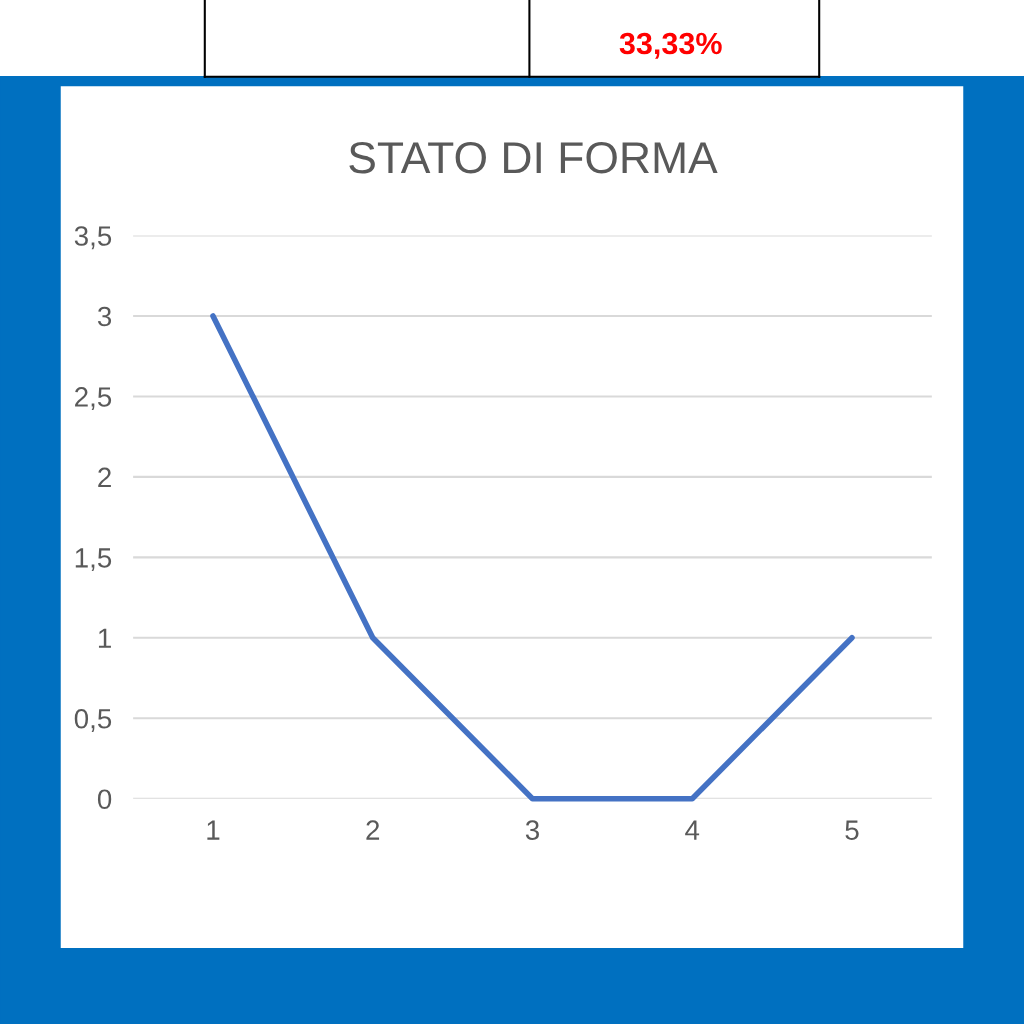 The height and width of the screenshot is (1024, 1024). Describe the element at coordinates (213, 830) in the screenshot. I see `x-tick-label: 1` at that location.